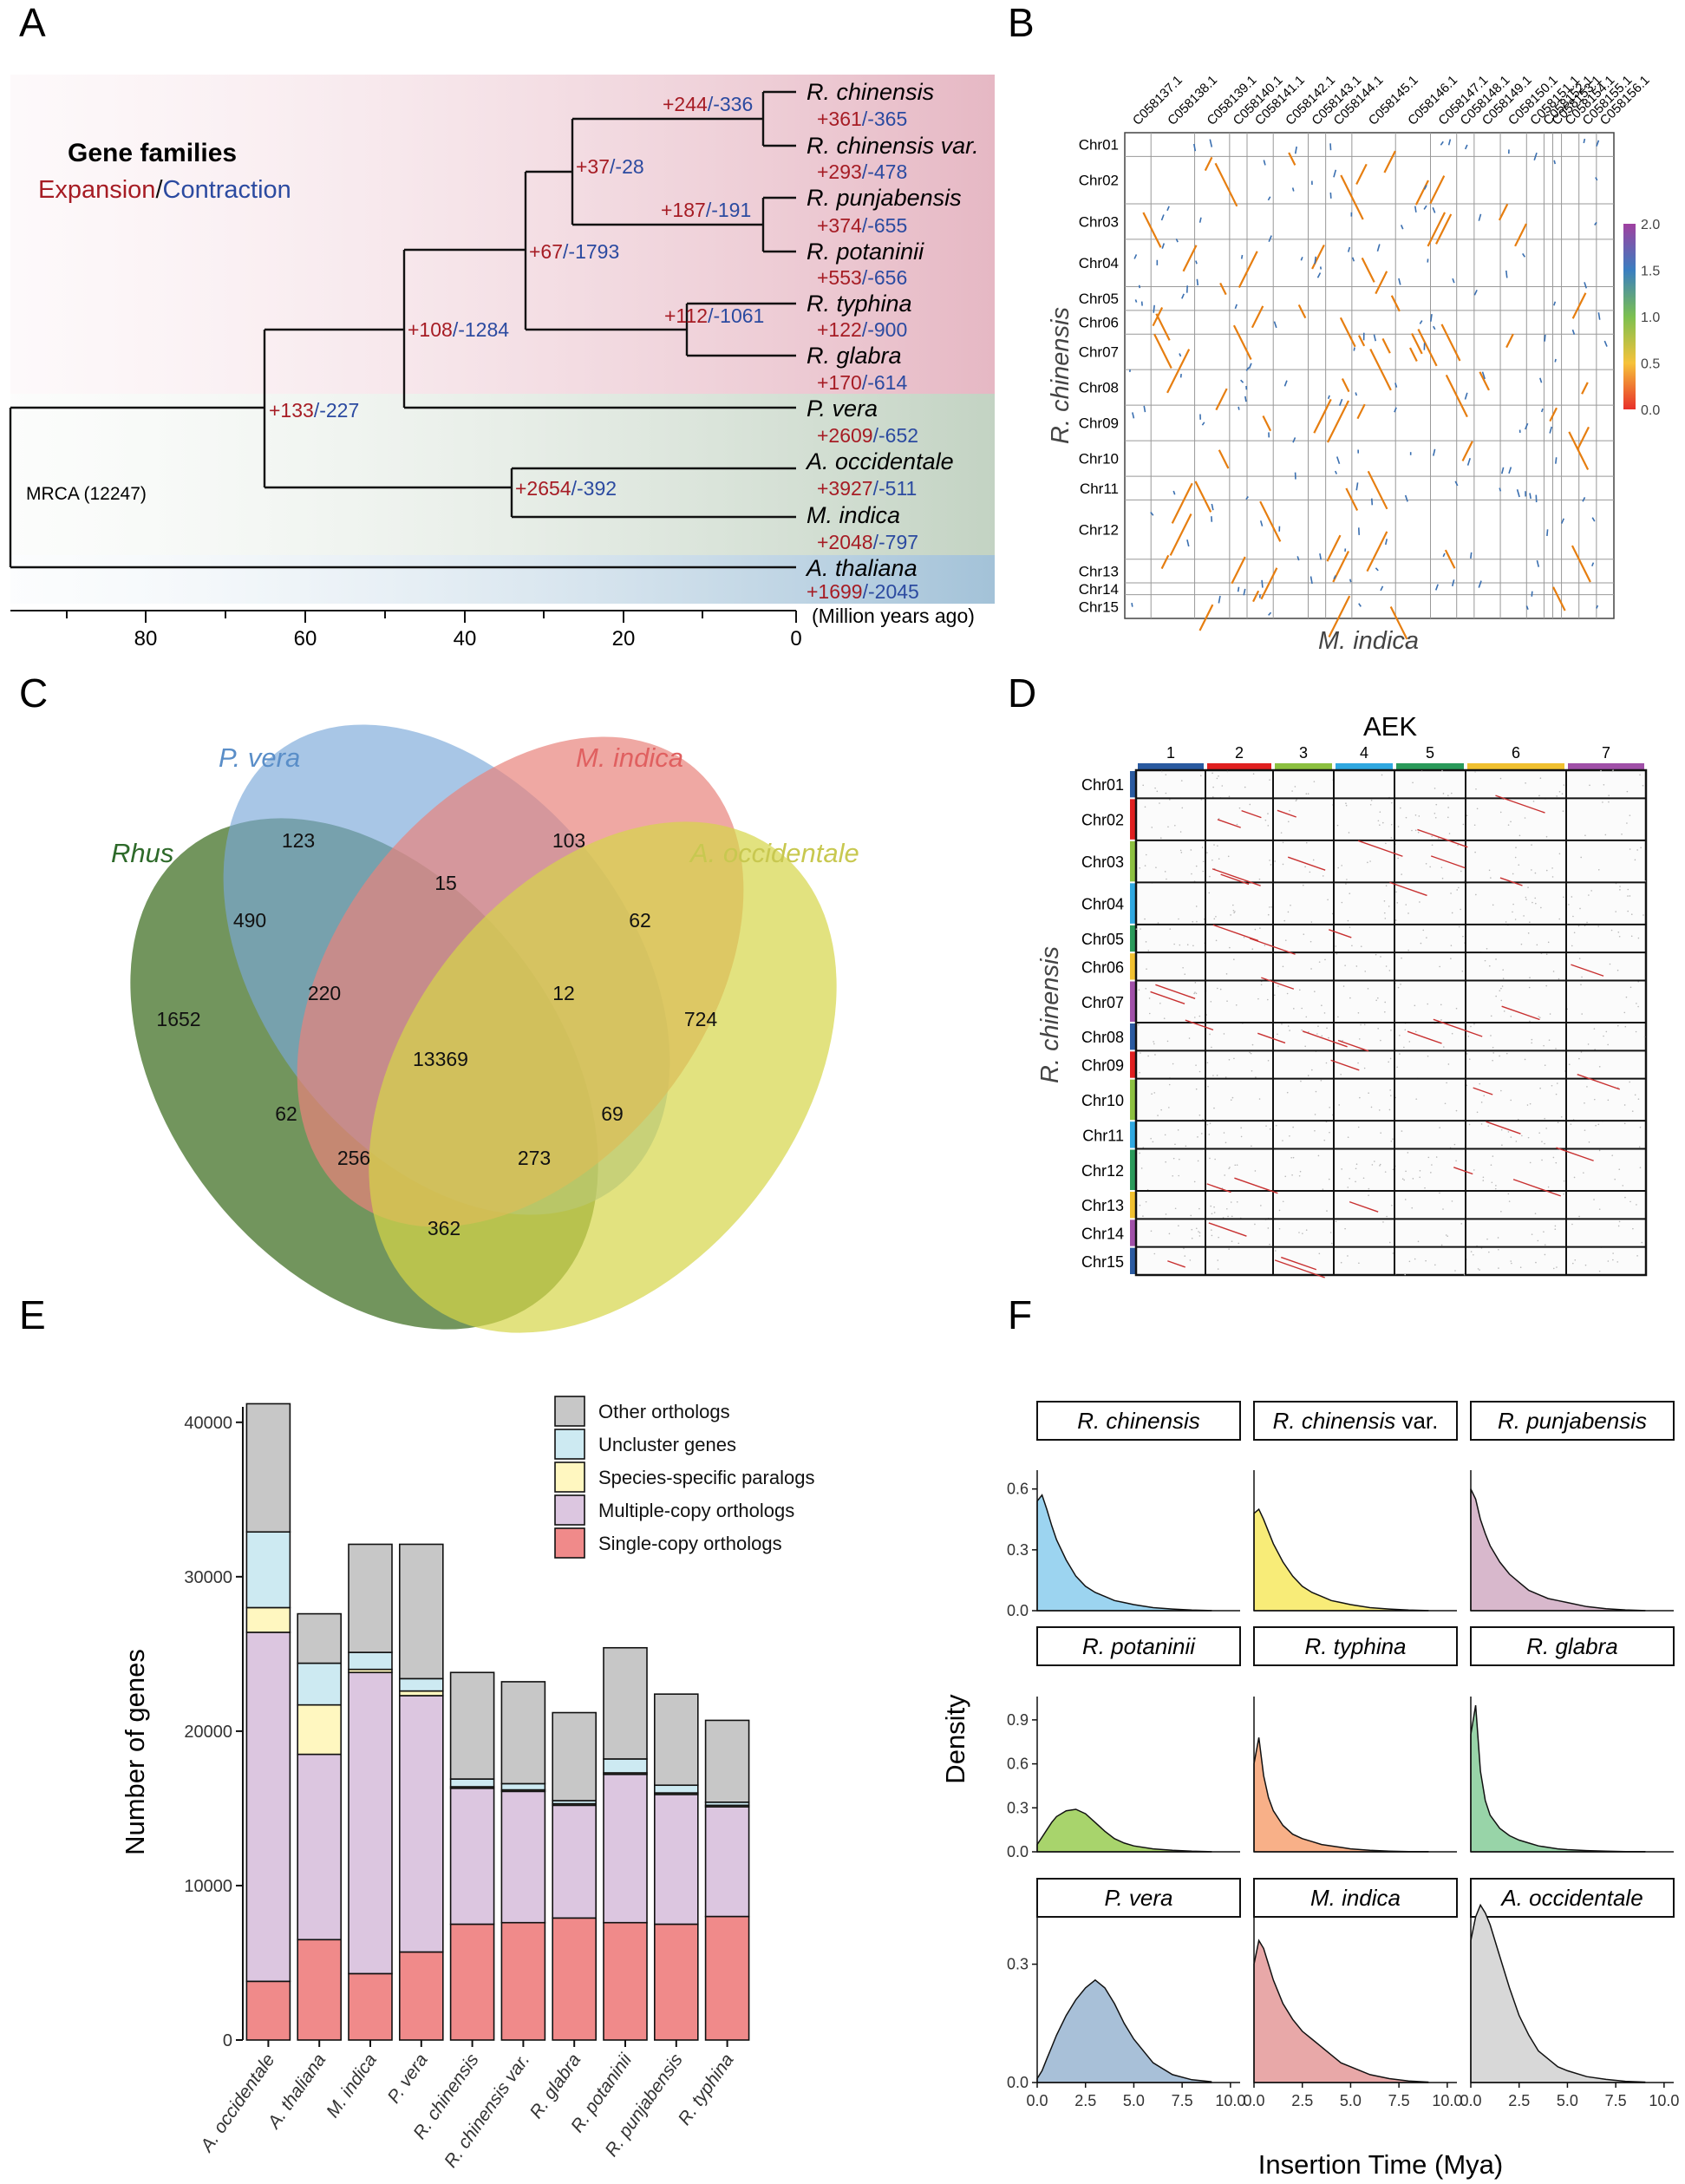 The image size is (1685, 2184). Describe the element at coordinates (407, 2078) in the screenshot. I see `x-tick-label: P. vera` at that location.